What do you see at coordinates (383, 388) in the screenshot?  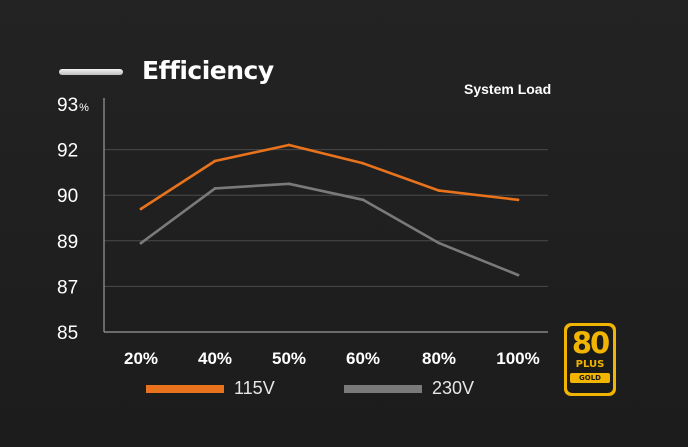 I see `legend-swatch-230v` at bounding box center [383, 388].